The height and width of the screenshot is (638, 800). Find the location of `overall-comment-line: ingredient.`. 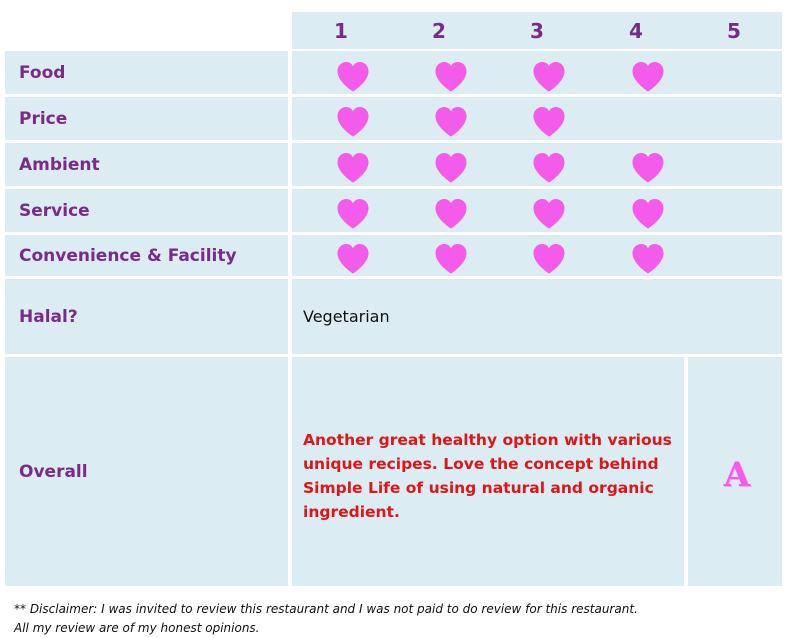

overall-comment-line: ingredient. is located at coordinates (351, 512).